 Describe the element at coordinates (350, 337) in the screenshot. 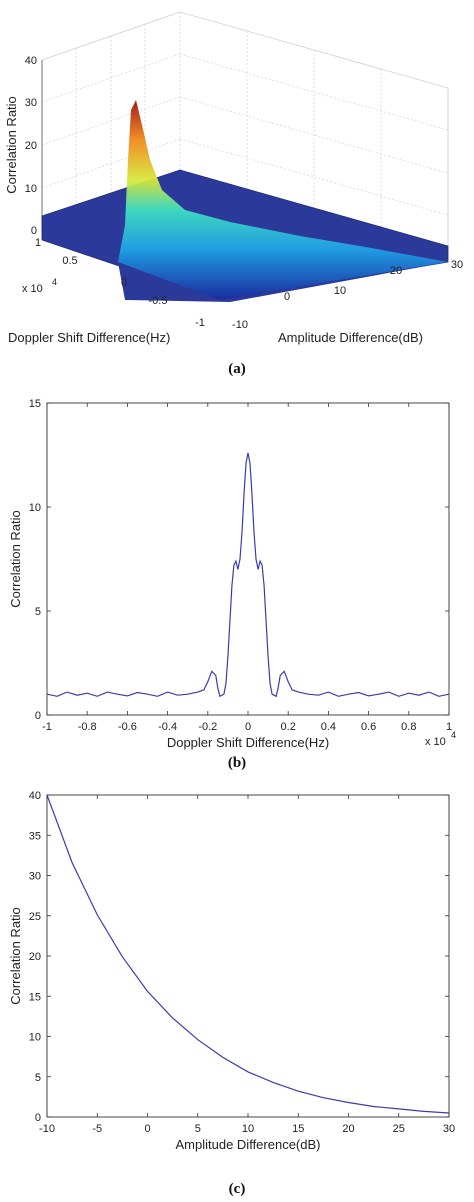

I see `y-axis-label: Amplitude Difference(dB)` at that location.